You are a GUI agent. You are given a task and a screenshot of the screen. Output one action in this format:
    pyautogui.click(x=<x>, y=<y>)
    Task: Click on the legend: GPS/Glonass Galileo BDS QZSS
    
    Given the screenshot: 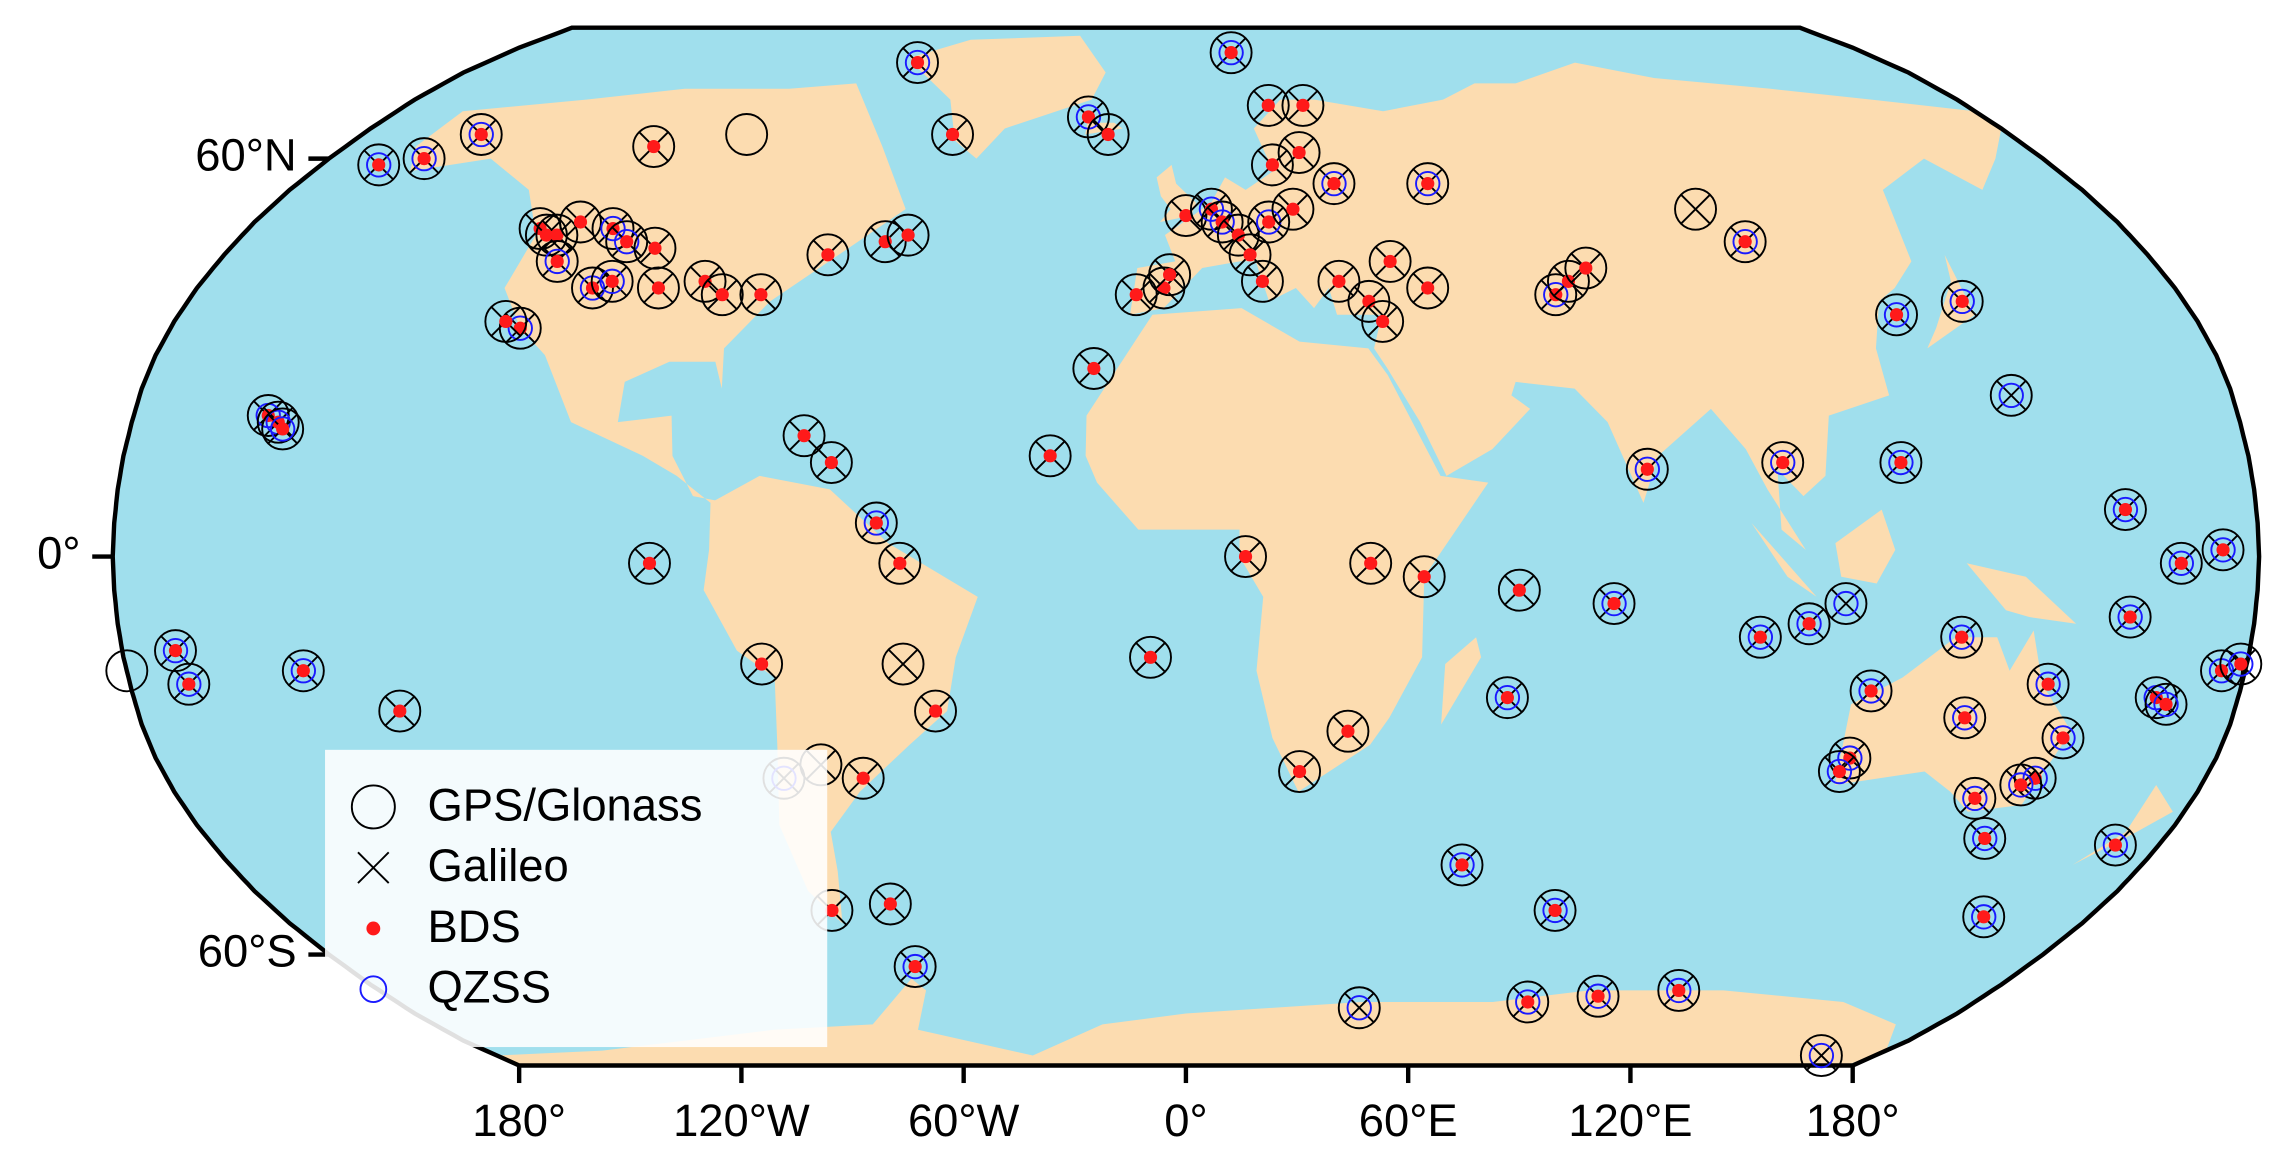 What is the action you would take?
    pyautogui.click(x=576, y=898)
    